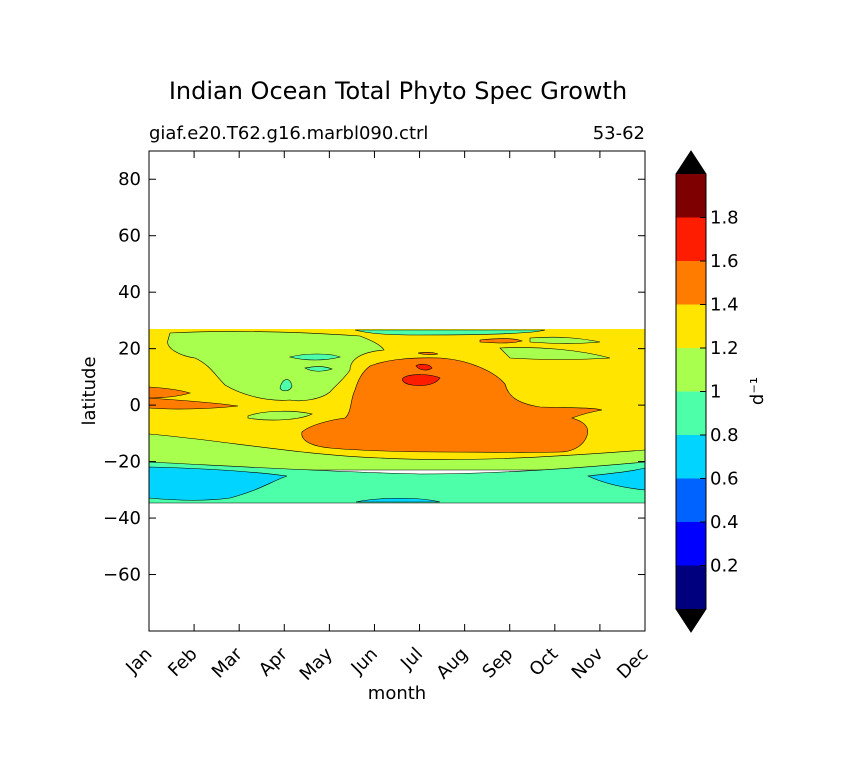 This screenshot has height=783, width=848. Describe the element at coordinates (565, 340) in the screenshot. I see `contour-band-1.0-1.2-ne2` at that location.